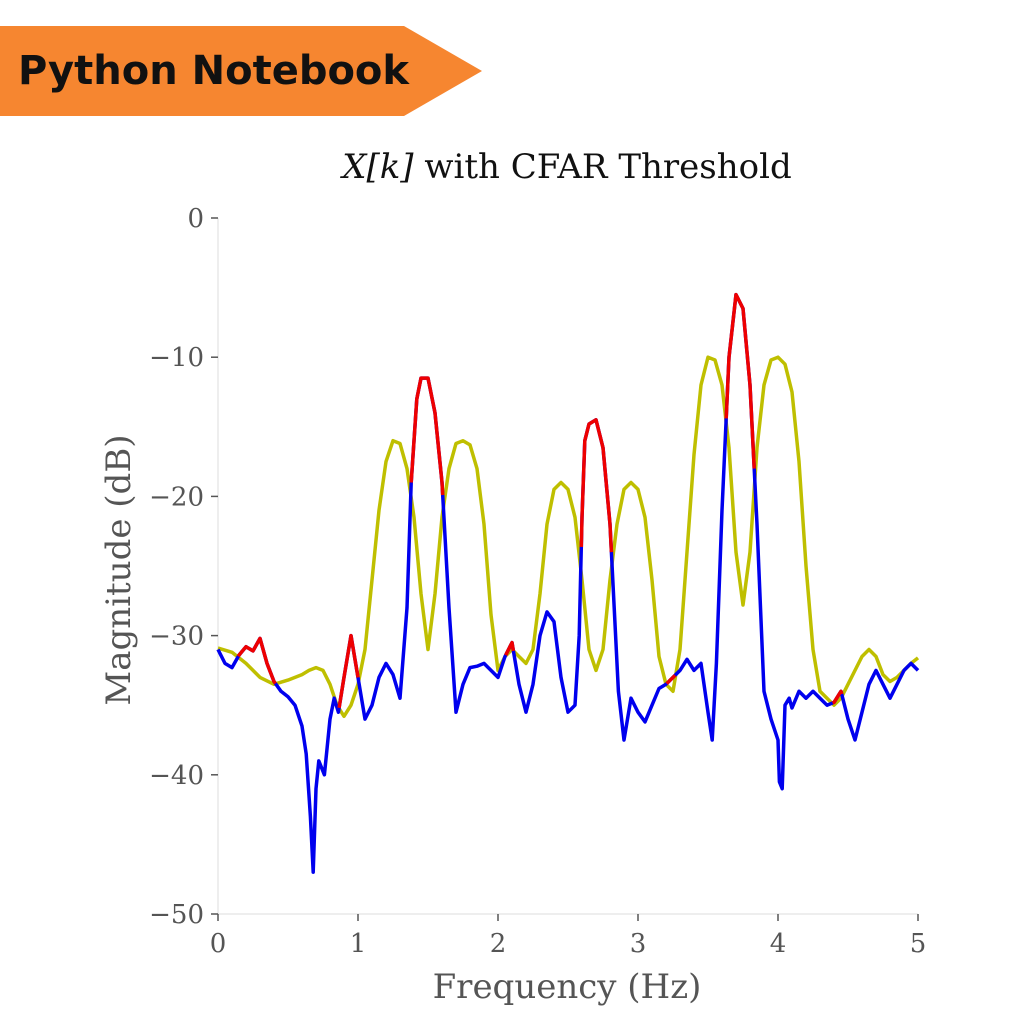 This screenshot has height=1024, width=1024. Describe the element at coordinates (214, 71) in the screenshot. I see `banner-label: Python Notebook` at that location.